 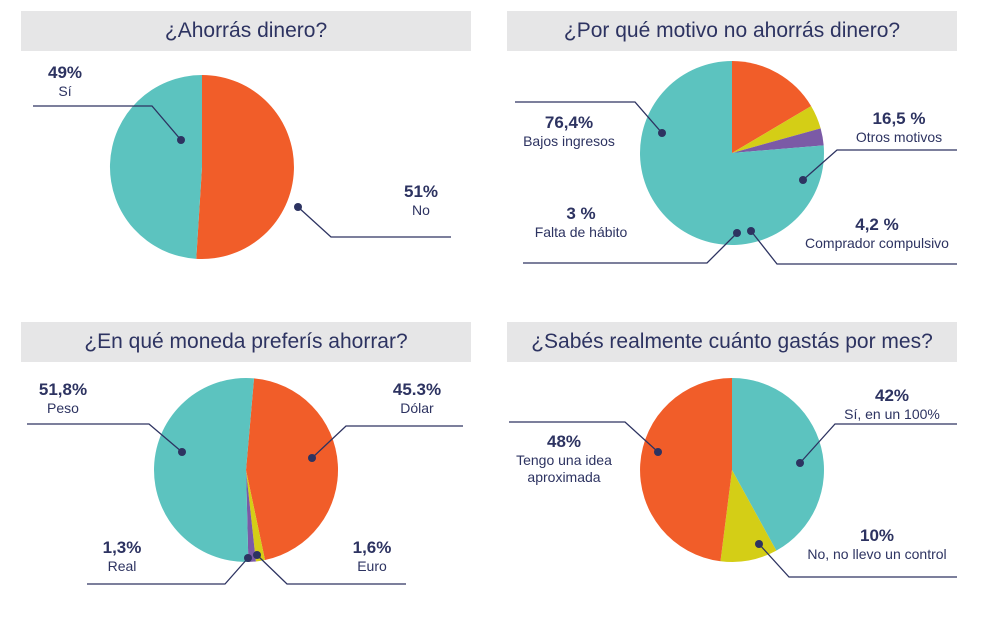 I want to click on pie-slice-d-lar, so click(x=292, y=469).